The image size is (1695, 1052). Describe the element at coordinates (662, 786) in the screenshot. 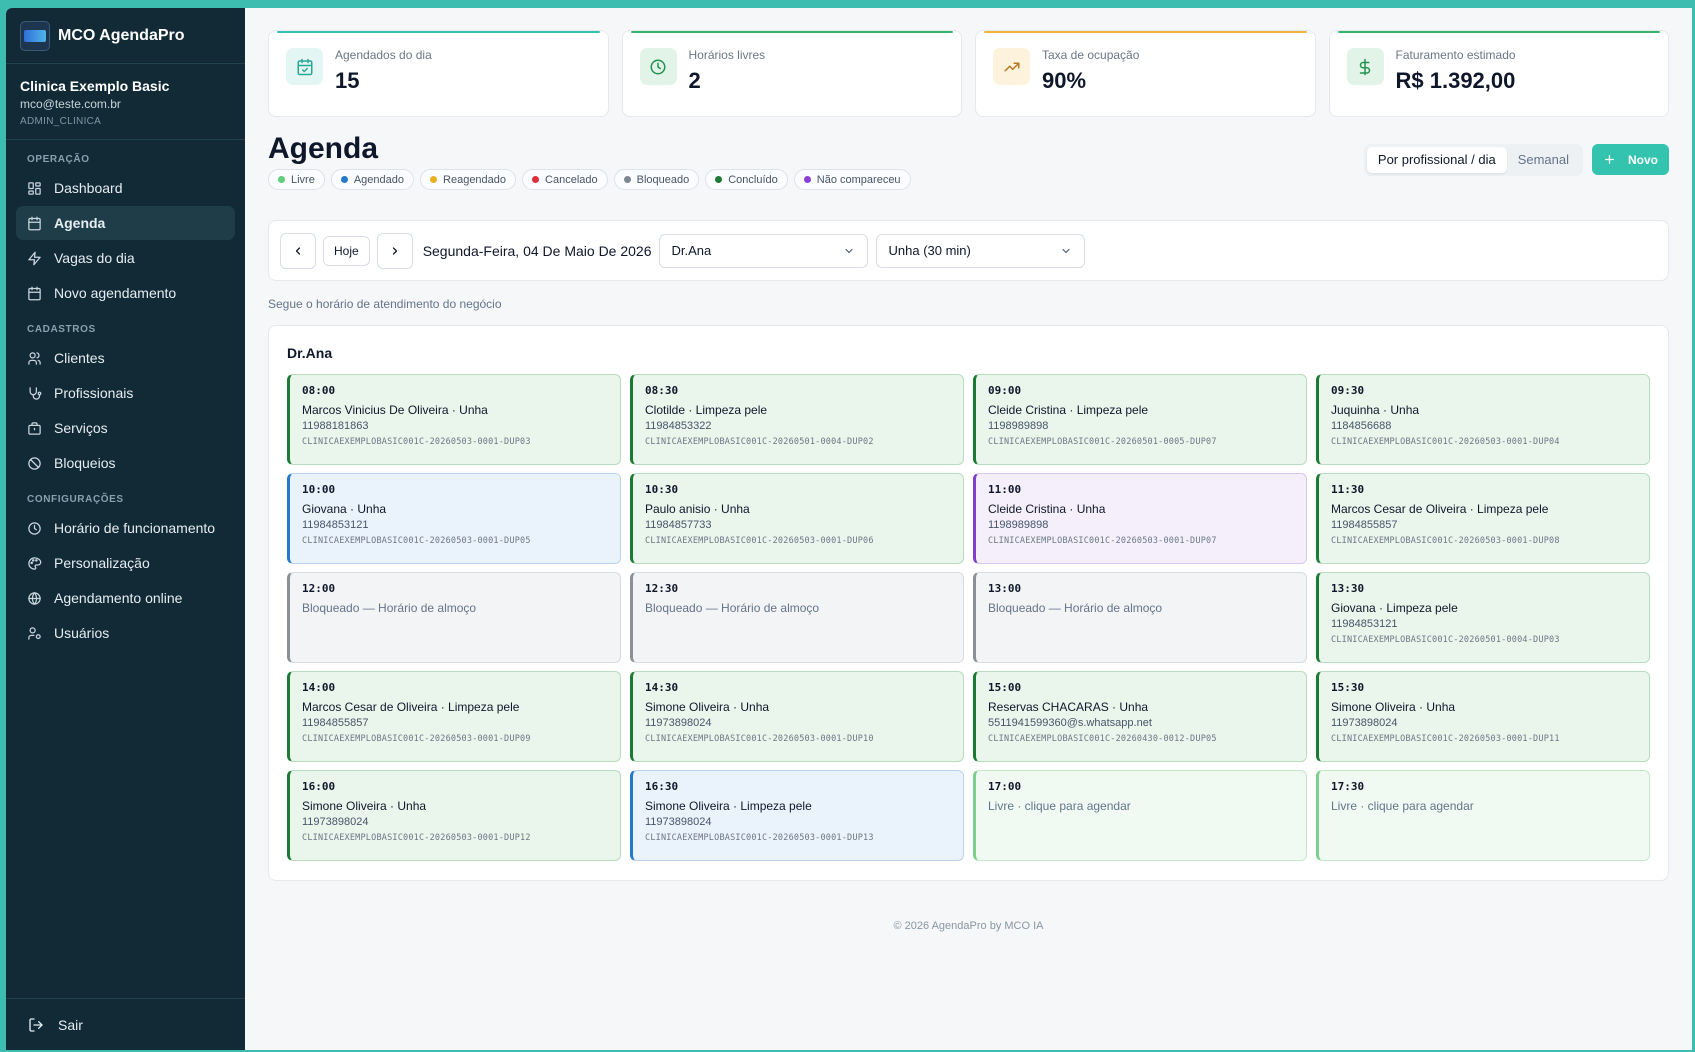

I see `slot-time: 16:30` at that location.